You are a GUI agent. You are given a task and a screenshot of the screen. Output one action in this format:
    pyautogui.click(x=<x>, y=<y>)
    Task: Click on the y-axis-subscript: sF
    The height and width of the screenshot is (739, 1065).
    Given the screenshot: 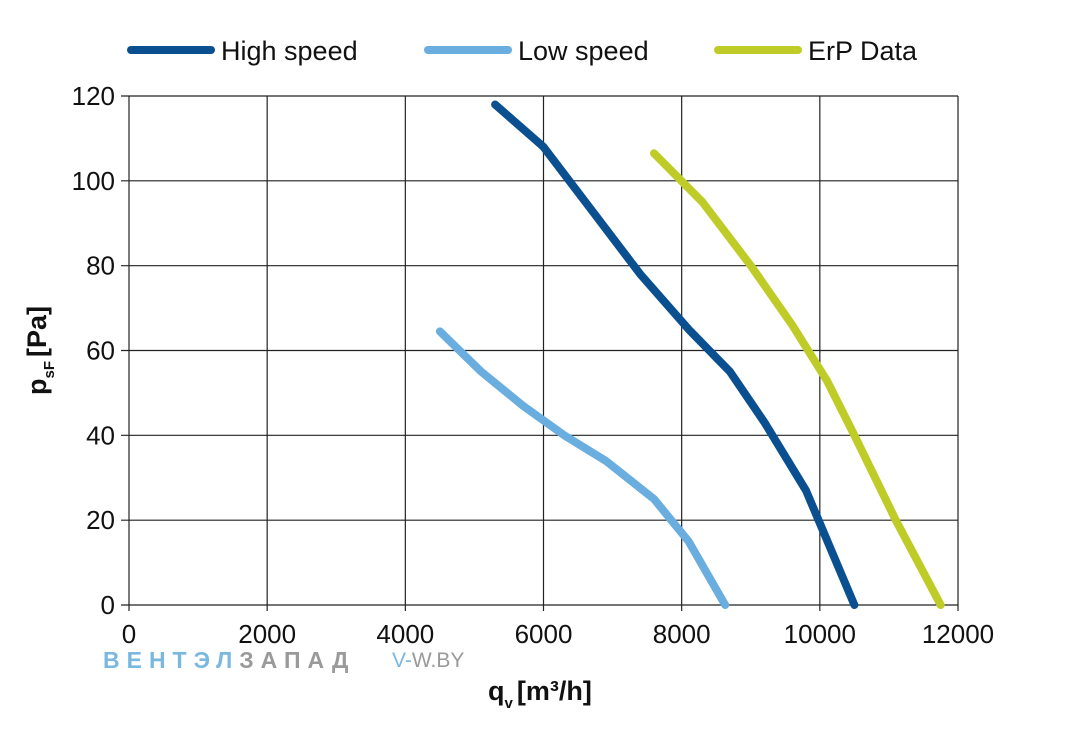 What is the action you would take?
    pyautogui.click(x=49, y=370)
    